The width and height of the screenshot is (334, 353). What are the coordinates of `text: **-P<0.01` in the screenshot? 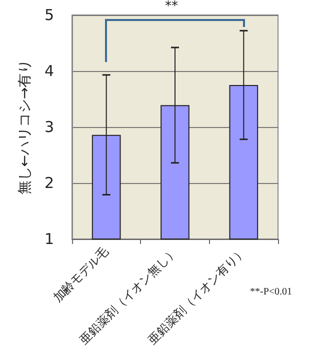 It's located at (271, 292).